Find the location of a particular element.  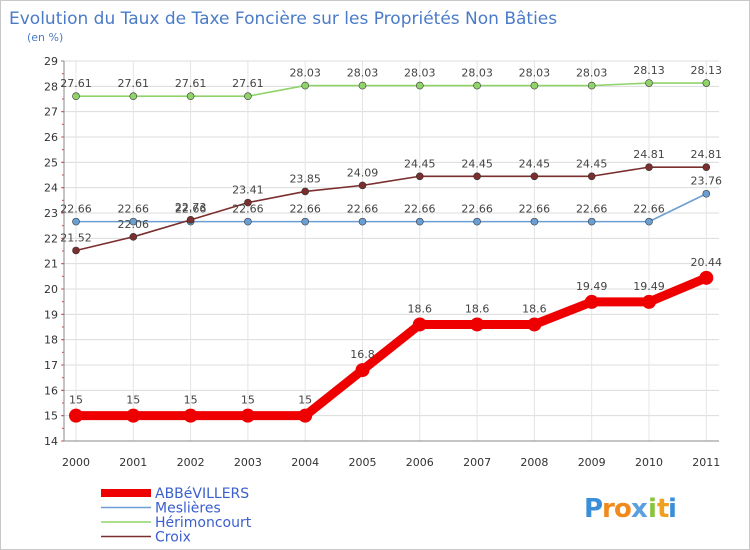

x-tick-label: 2006 is located at coordinates (420, 462).